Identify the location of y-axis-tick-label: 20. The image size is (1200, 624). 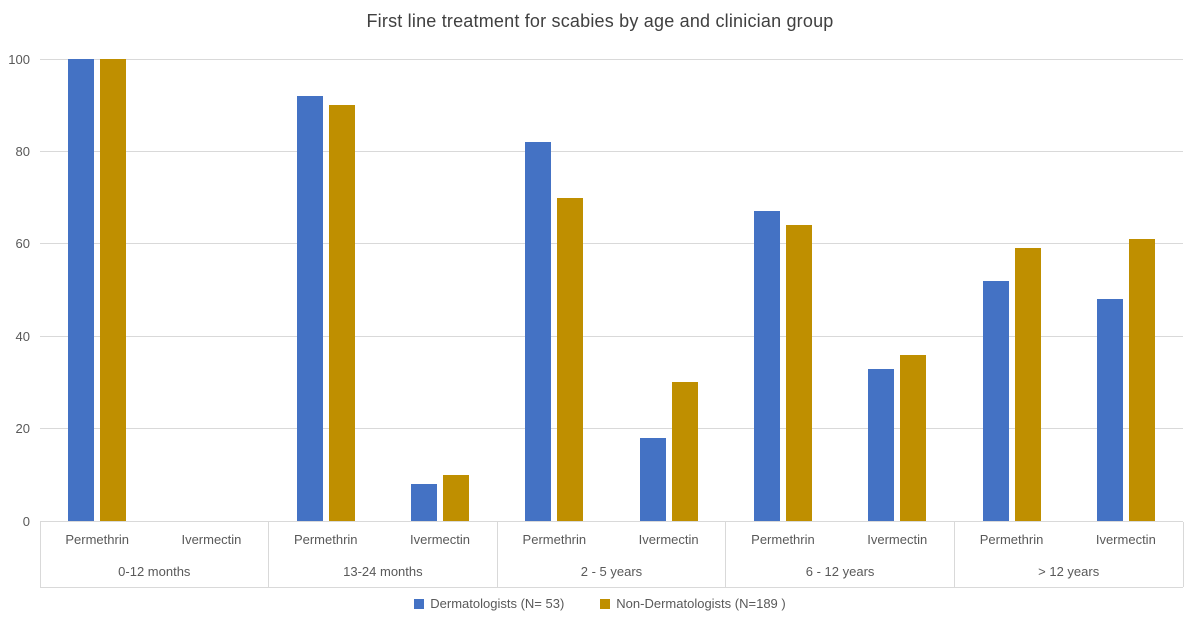
(22, 429).